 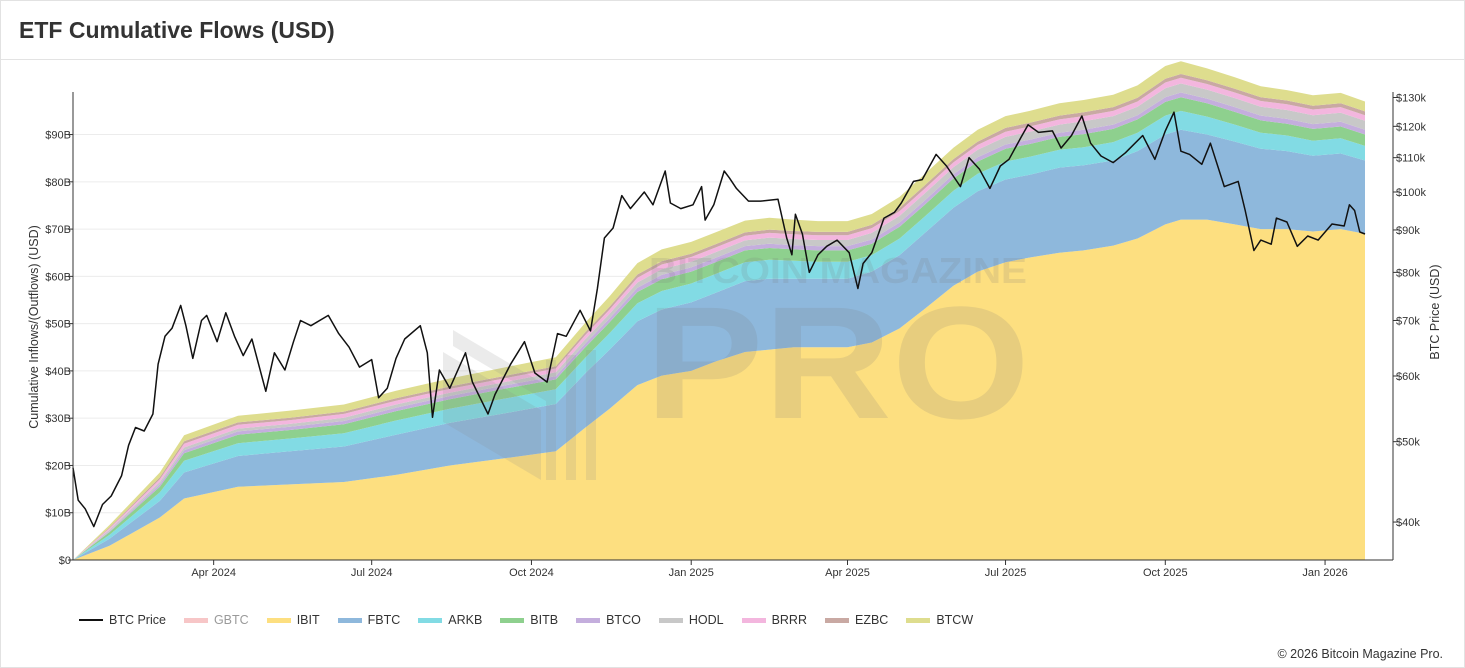 I want to click on y-left-tick-label: $60B, so click(x=58, y=277).